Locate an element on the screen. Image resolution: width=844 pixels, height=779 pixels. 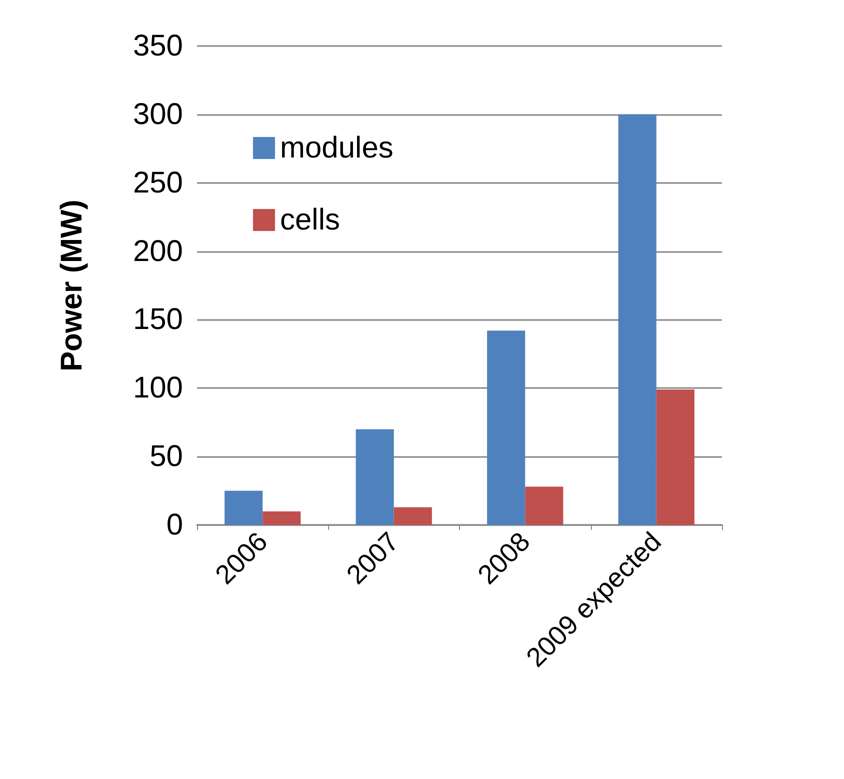
y-tick-label: 150 is located at coordinates (157, 319).